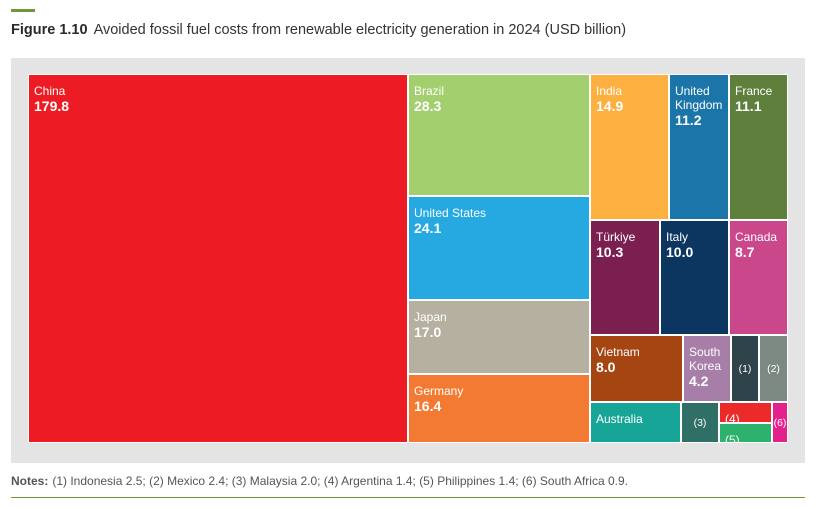 Image resolution: width=816 pixels, height=509 pixels. I want to click on treemap-tile: (1), so click(745, 368).